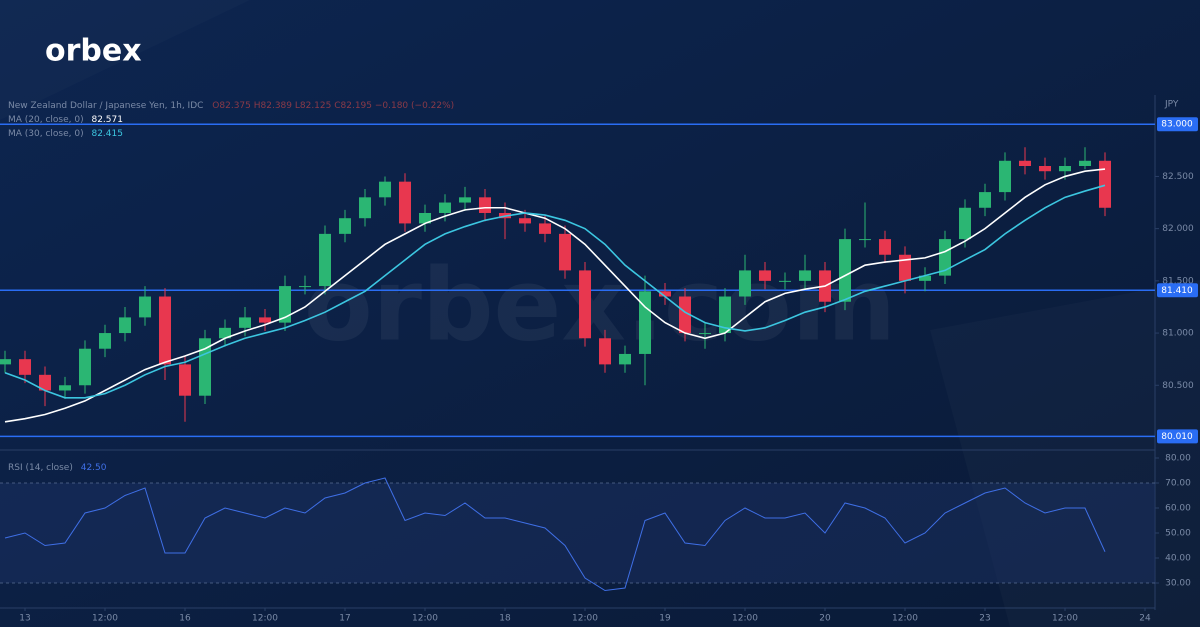 This screenshot has width=1200, height=627. What do you see at coordinates (1178, 459) in the screenshot?
I see `y-tick-label: 80.00` at bounding box center [1178, 459].